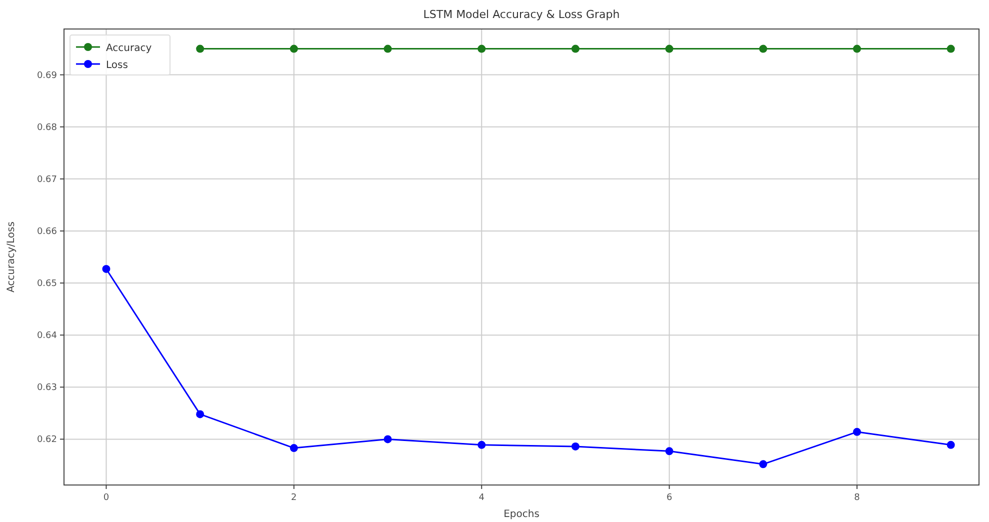  What do you see at coordinates (46, 284) in the screenshot?
I see `y-tick-label: 0.65` at bounding box center [46, 284].